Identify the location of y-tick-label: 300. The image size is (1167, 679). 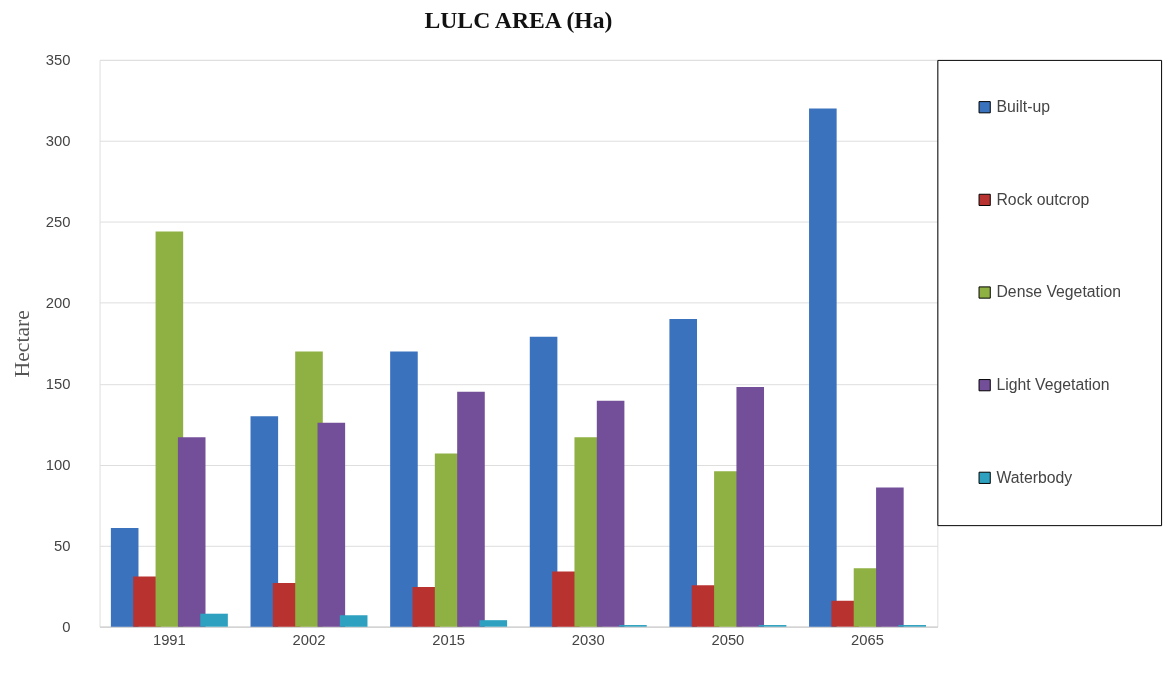
(58, 141).